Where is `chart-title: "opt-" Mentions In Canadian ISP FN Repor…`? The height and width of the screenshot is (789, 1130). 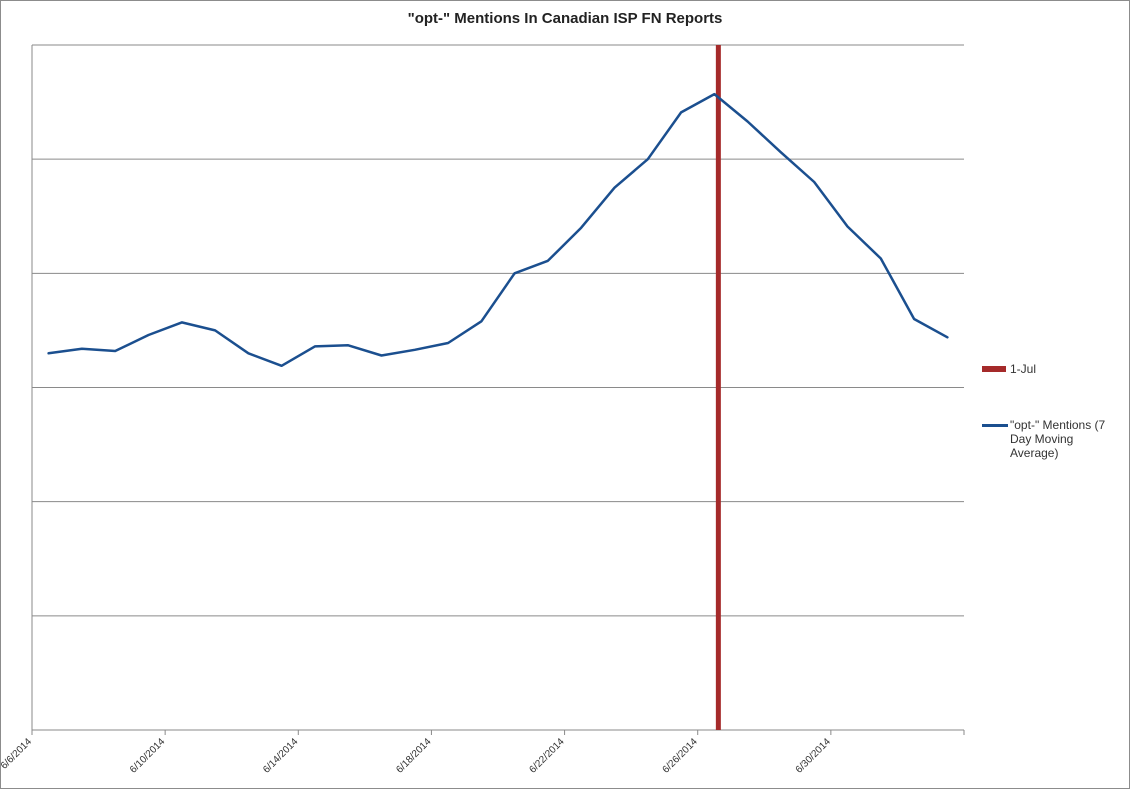 chart-title: "opt-" Mentions In Canadian ISP FN Repor… is located at coordinates (565, 18).